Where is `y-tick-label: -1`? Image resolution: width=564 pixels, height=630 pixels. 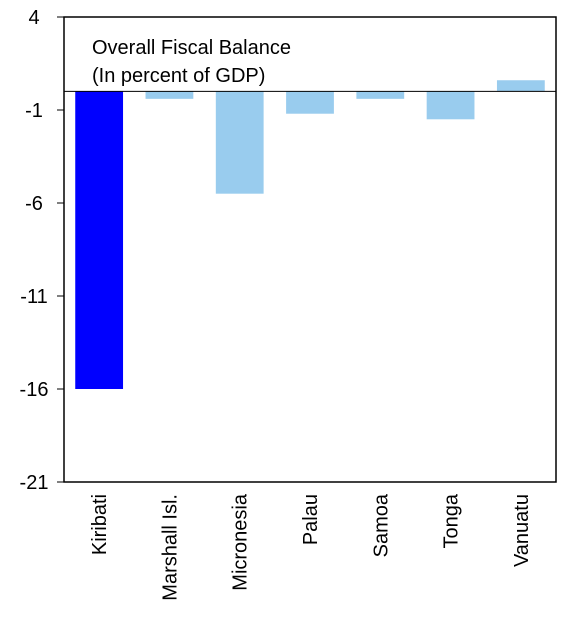
y-tick-label: -1 is located at coordinates (34, 111).